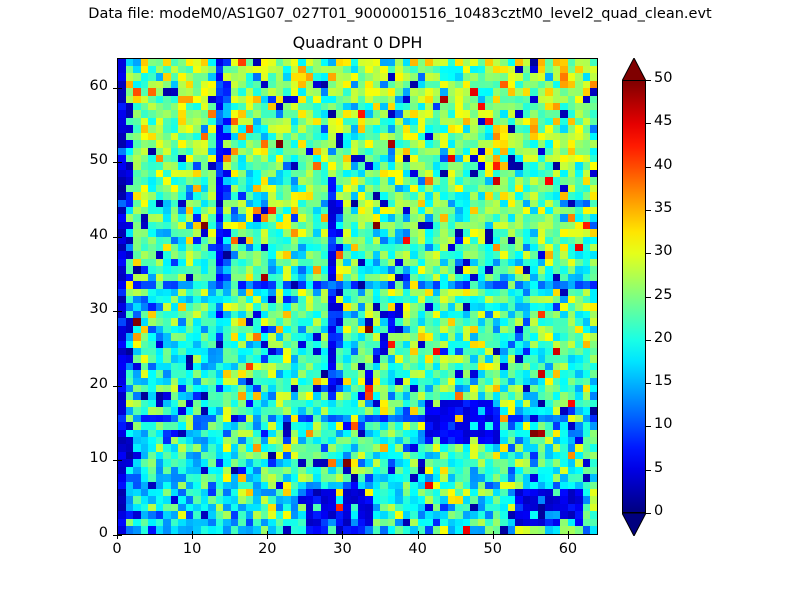 This screenshot has height=600, width=800. Describe the element at coordinates (98, 234) in the screenshot. I see `y-tick-label: 40` at that location.